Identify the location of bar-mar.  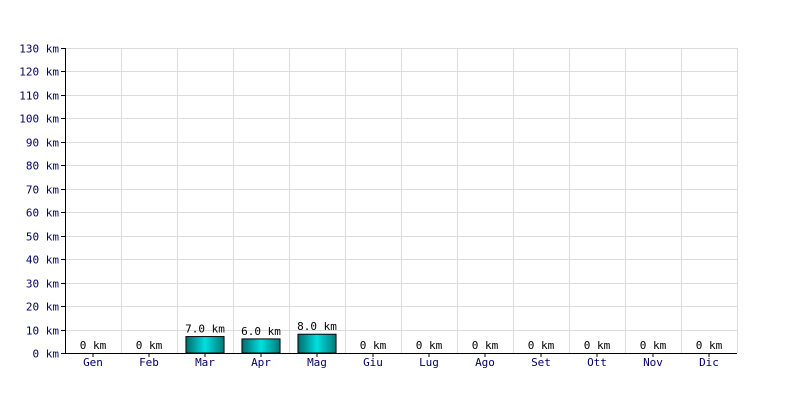
(205, 345).